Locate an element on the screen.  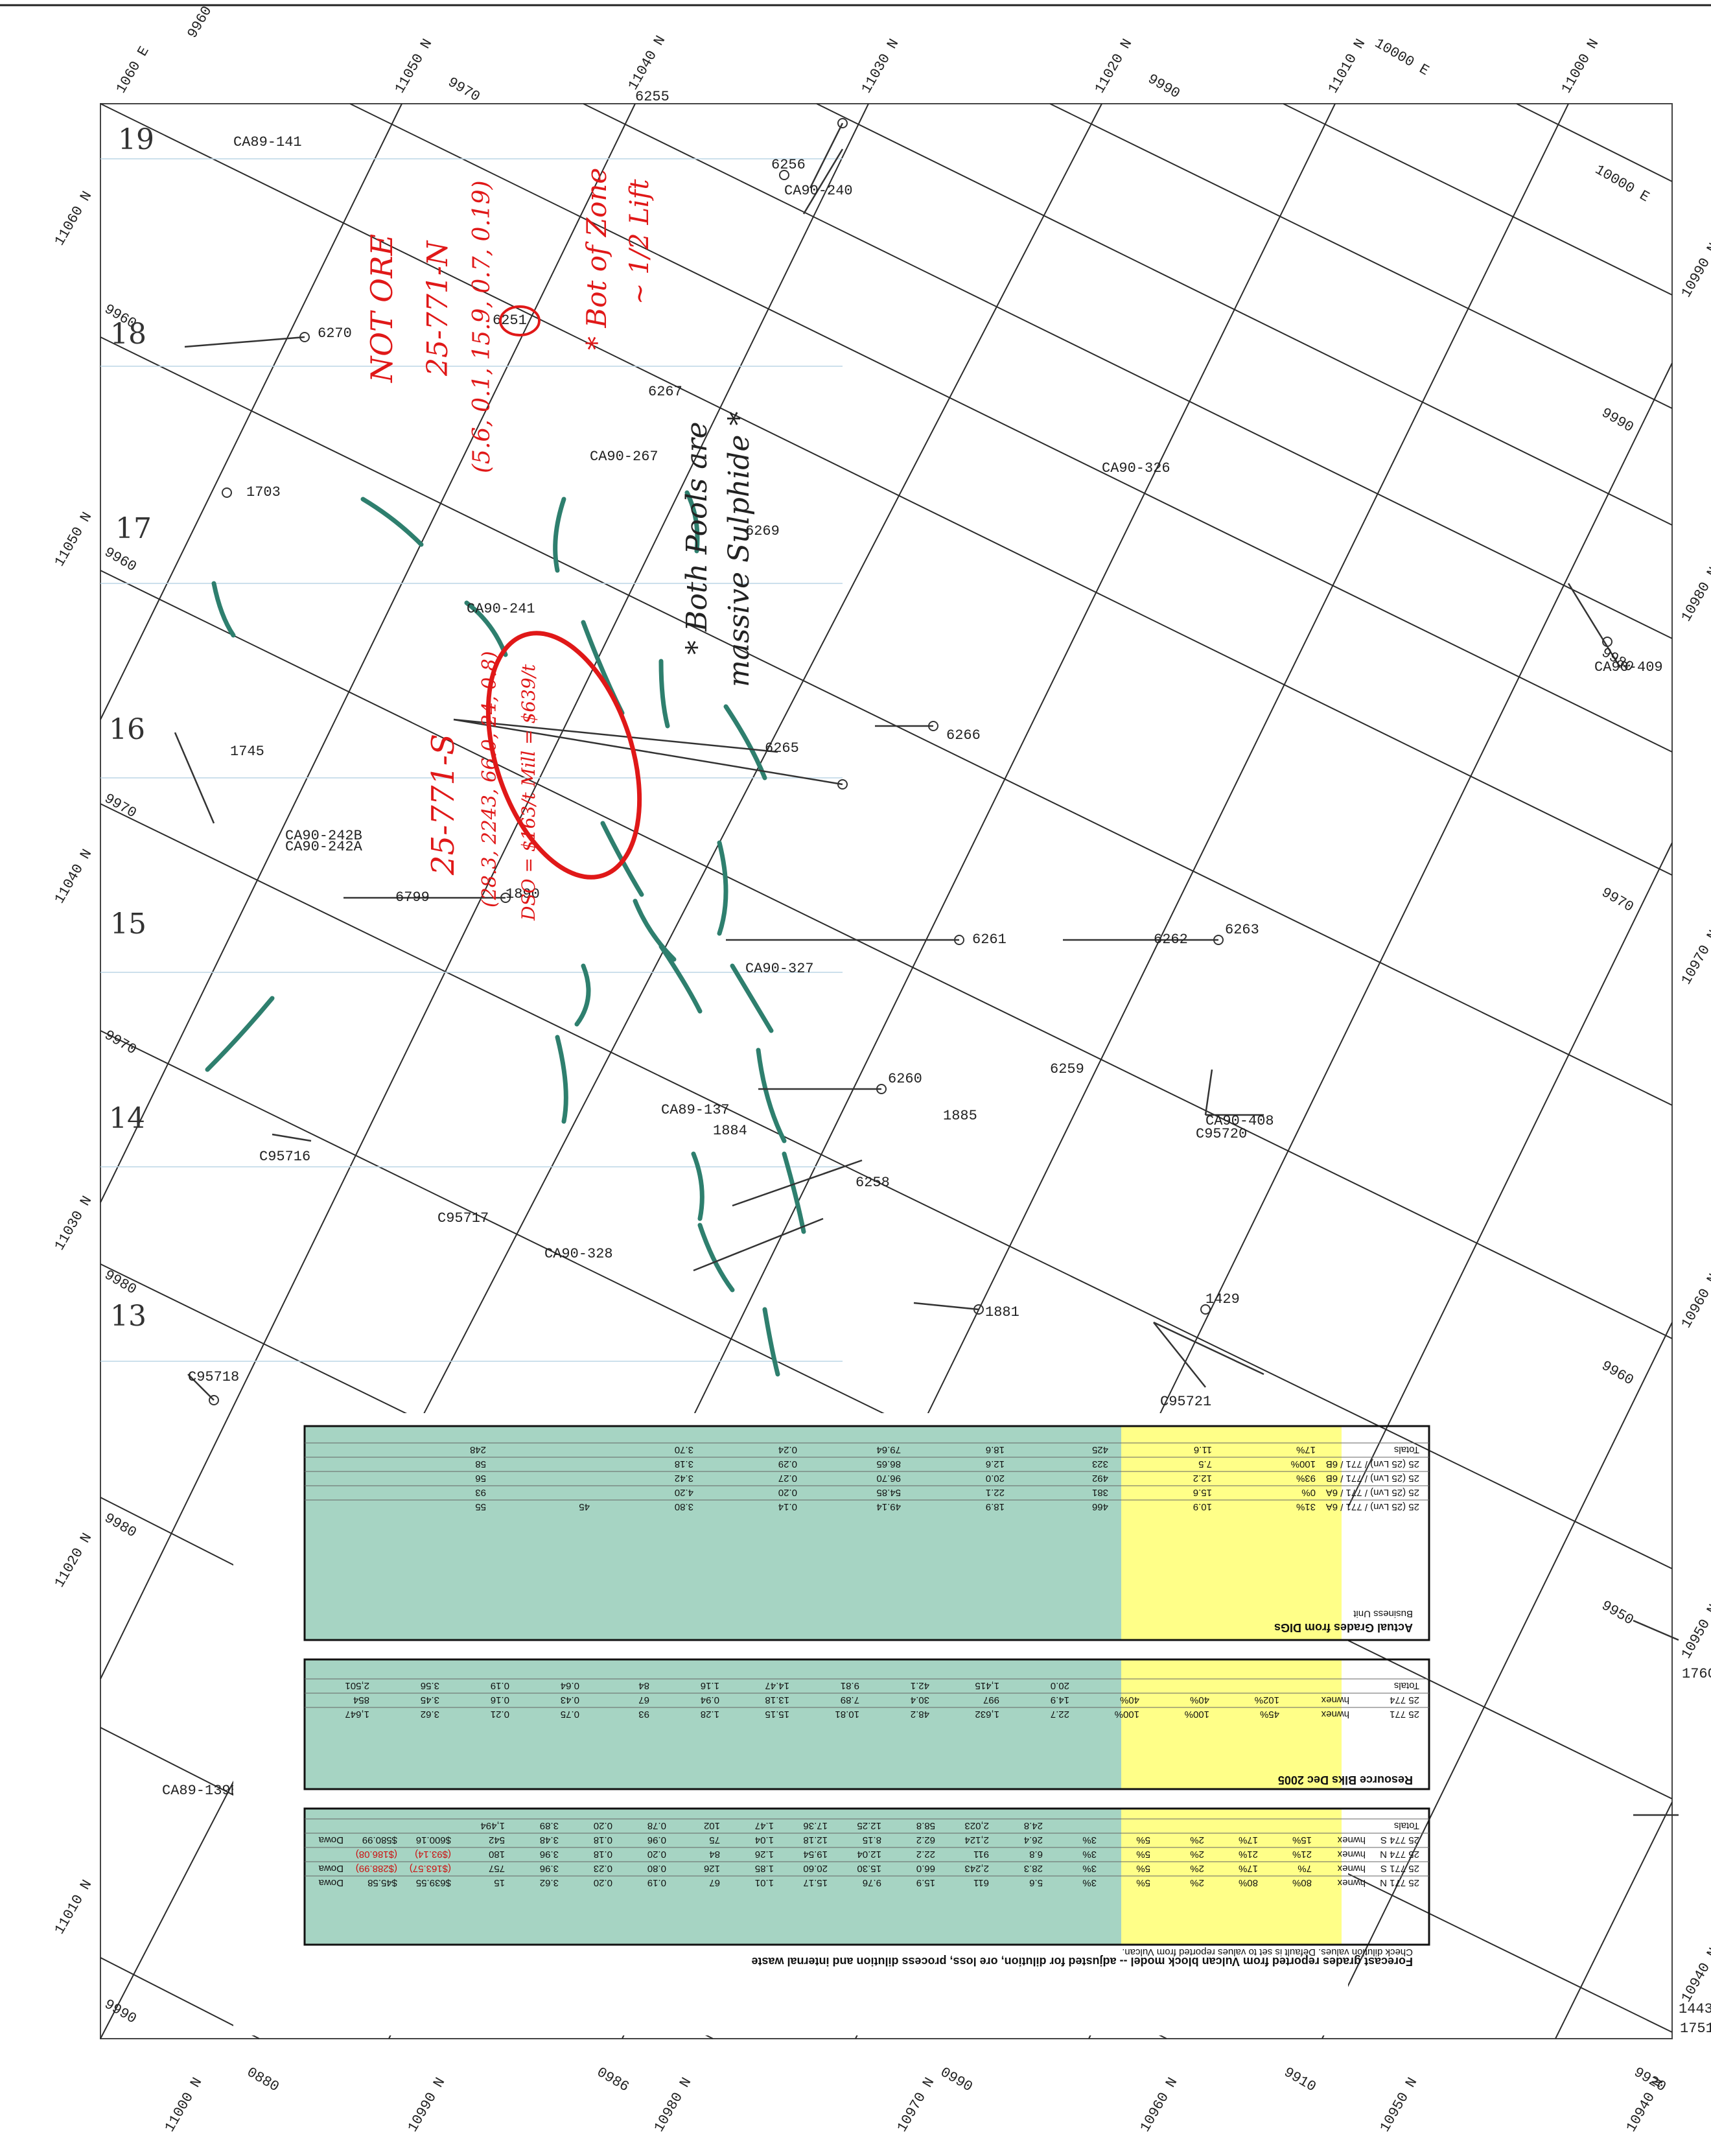
forecast-cell: ($186.08) is located at coordinates (376, 1854).